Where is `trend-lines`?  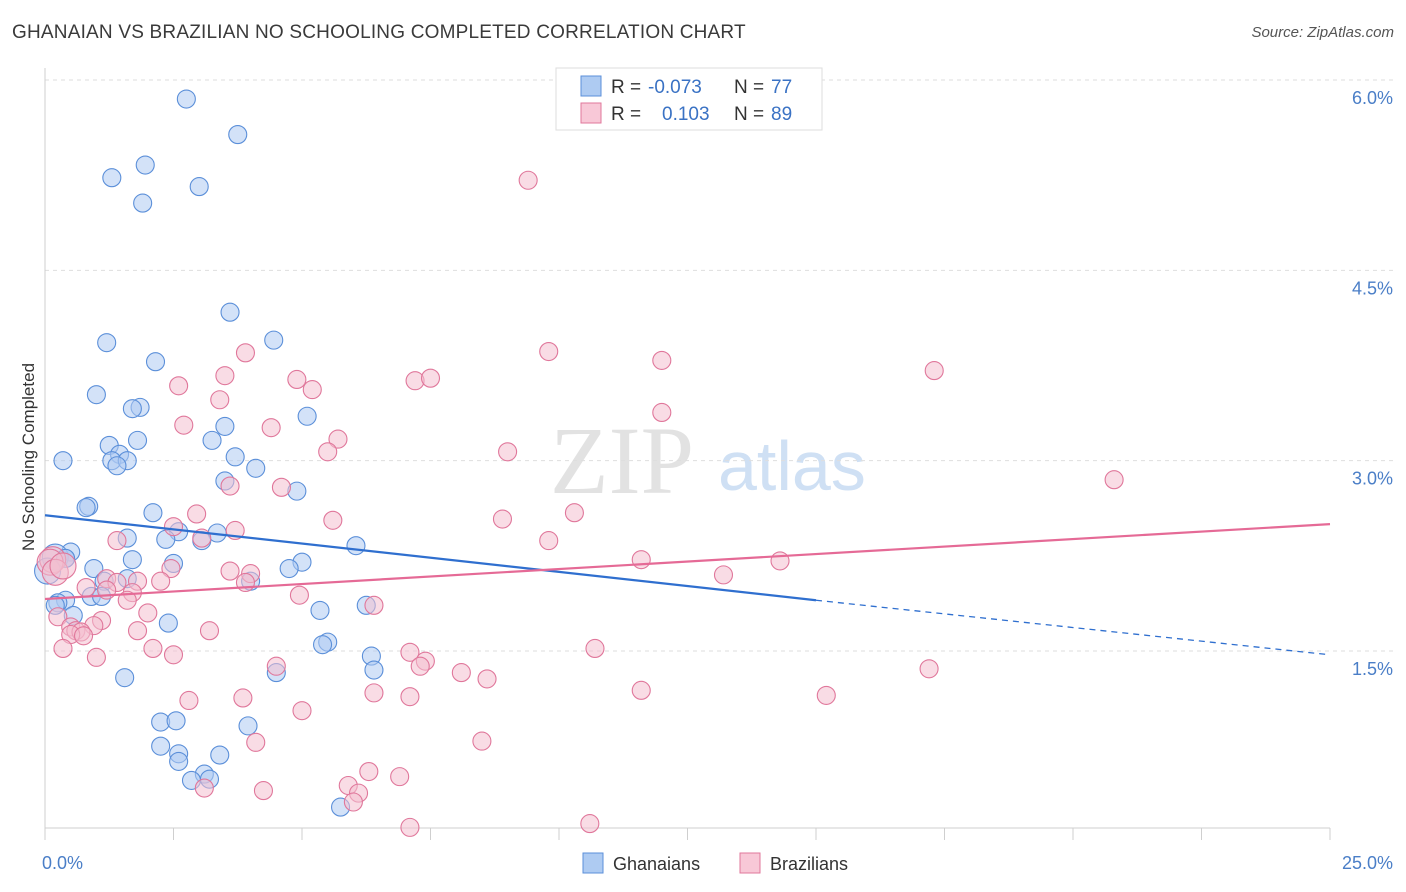
trend-lines is located at coordinates (687, 585).